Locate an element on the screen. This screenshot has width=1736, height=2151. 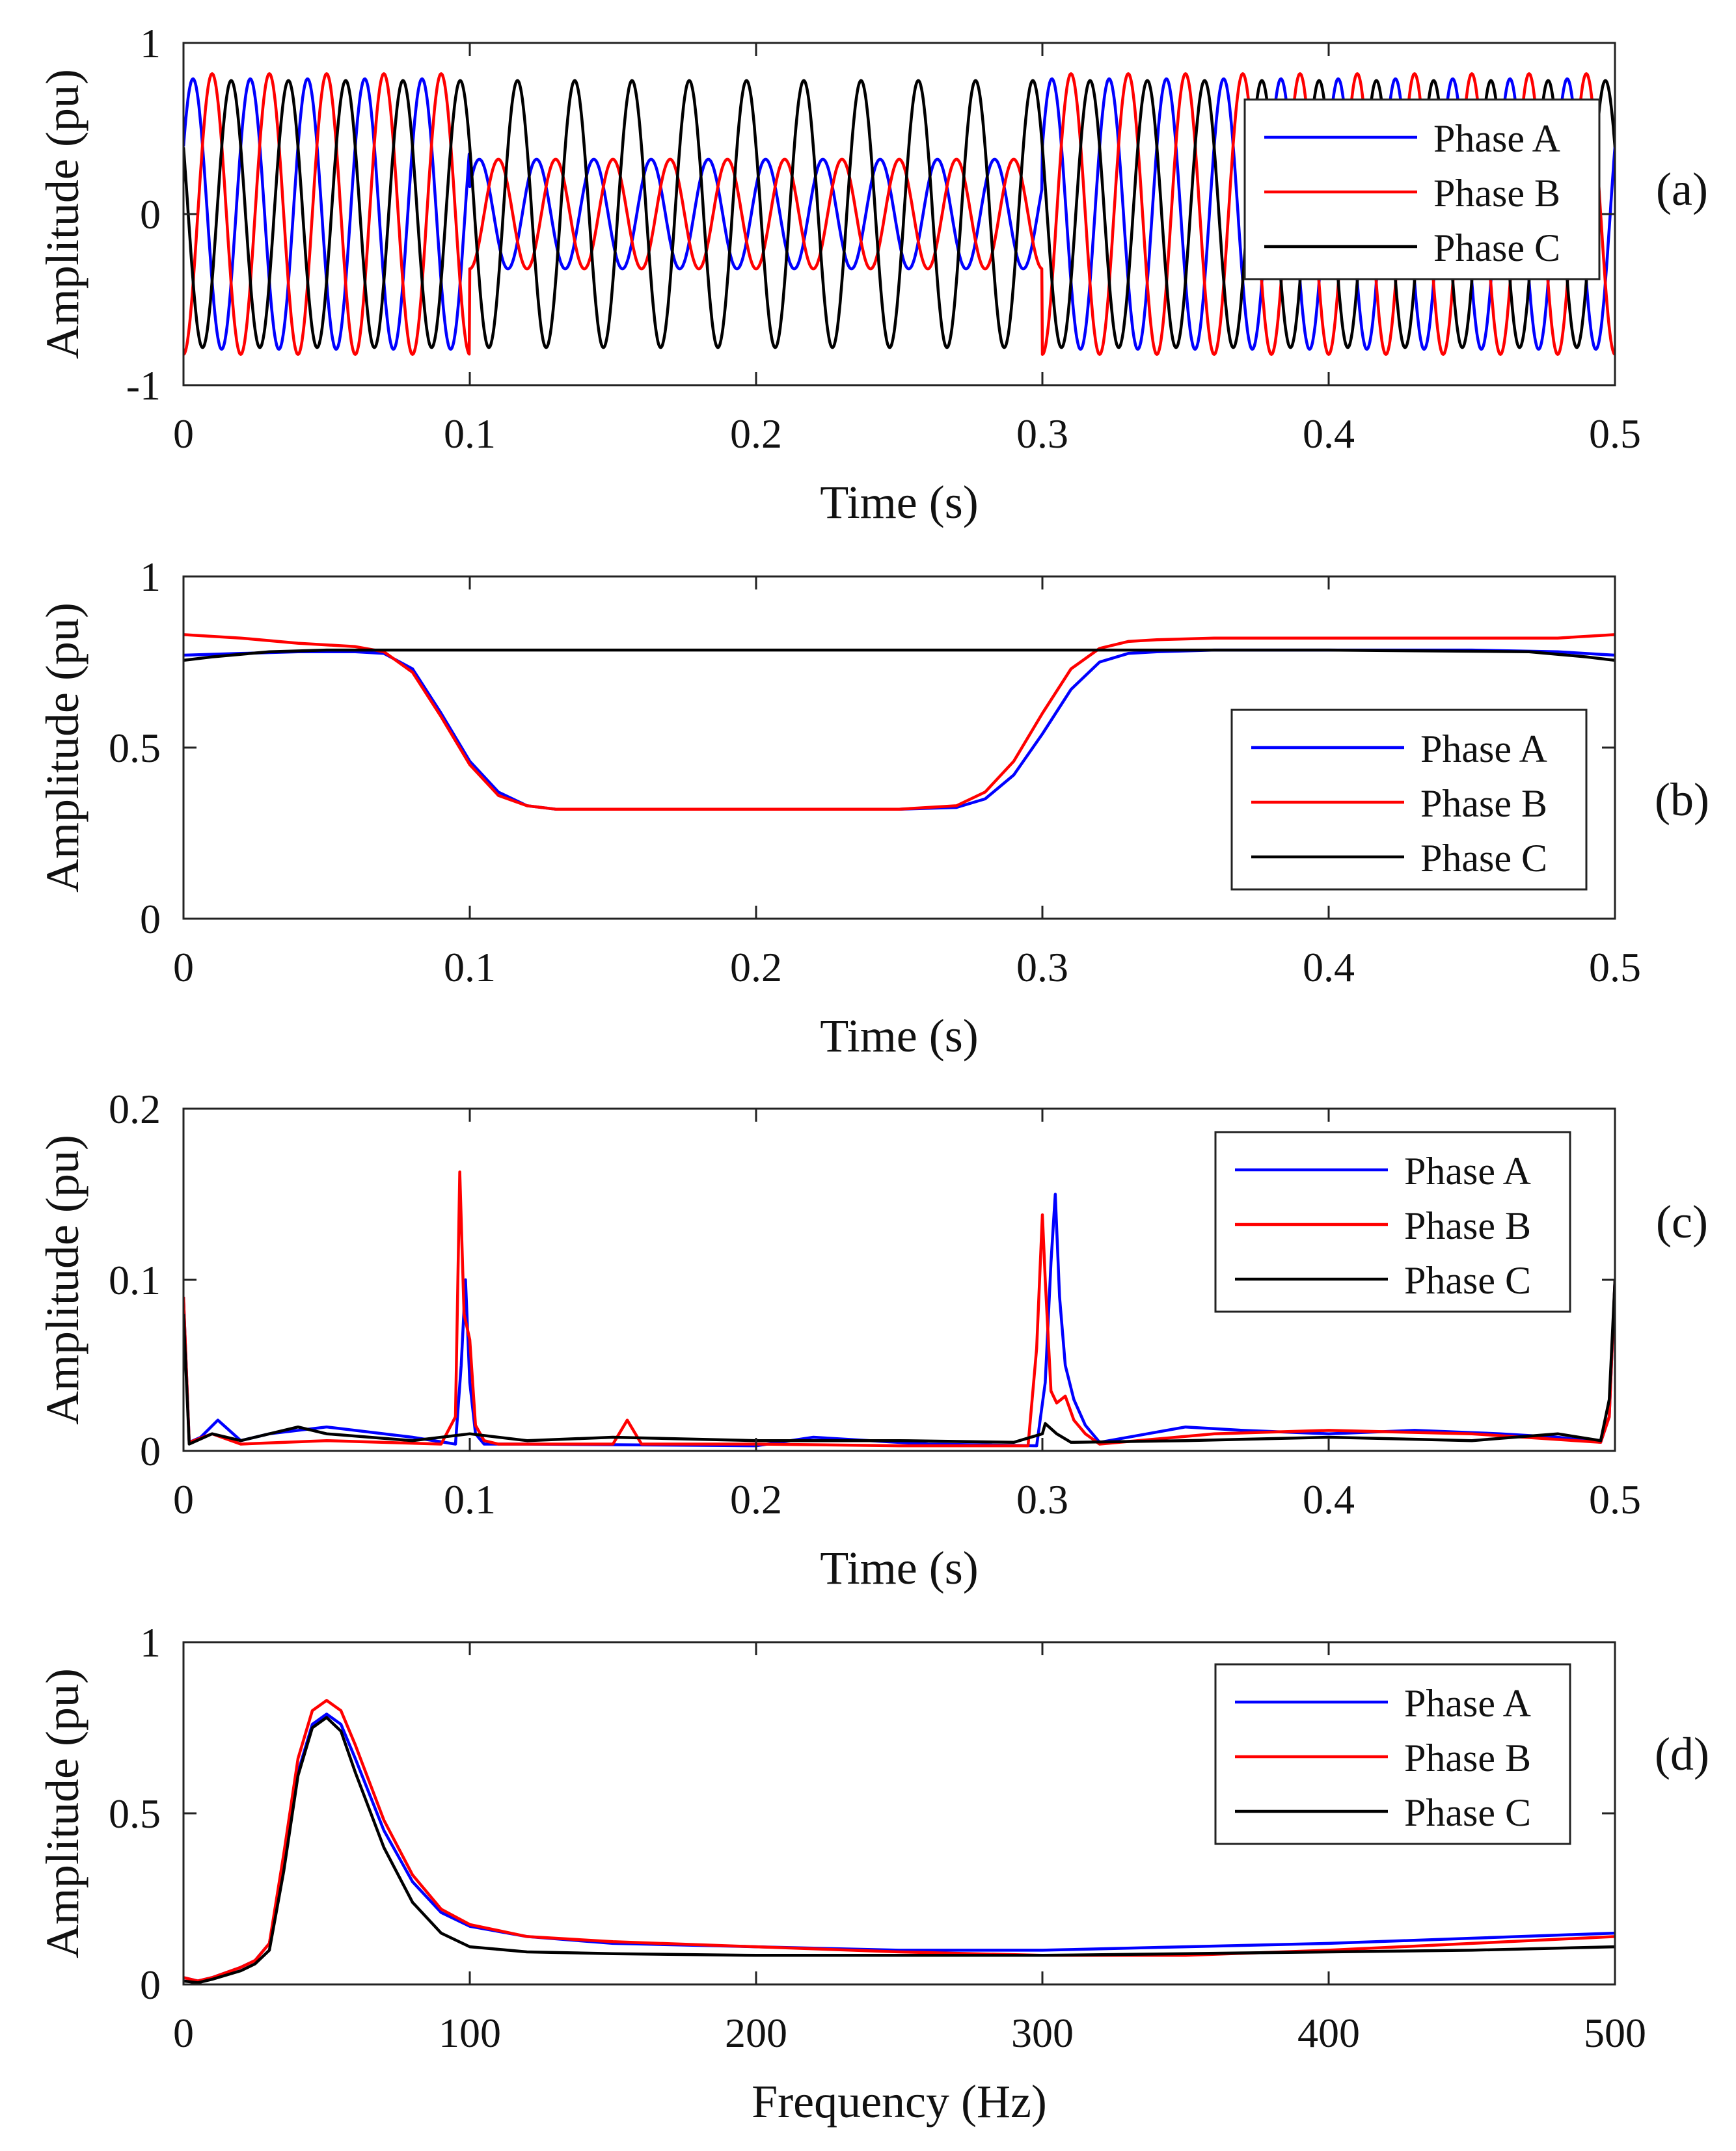
x-axis-label: Frequency (Hz) is located at coordinates (900, 2102).